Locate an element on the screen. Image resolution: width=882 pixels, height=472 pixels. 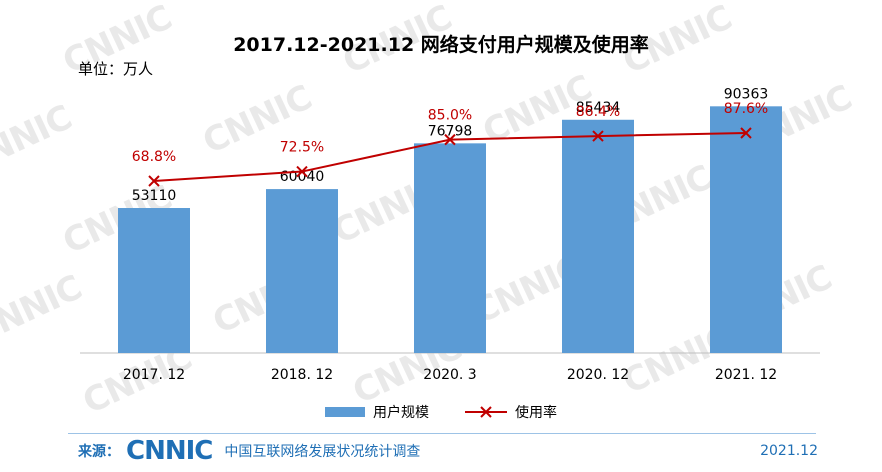
bar-value-label: 85434 is located at coordinates (598, 108).